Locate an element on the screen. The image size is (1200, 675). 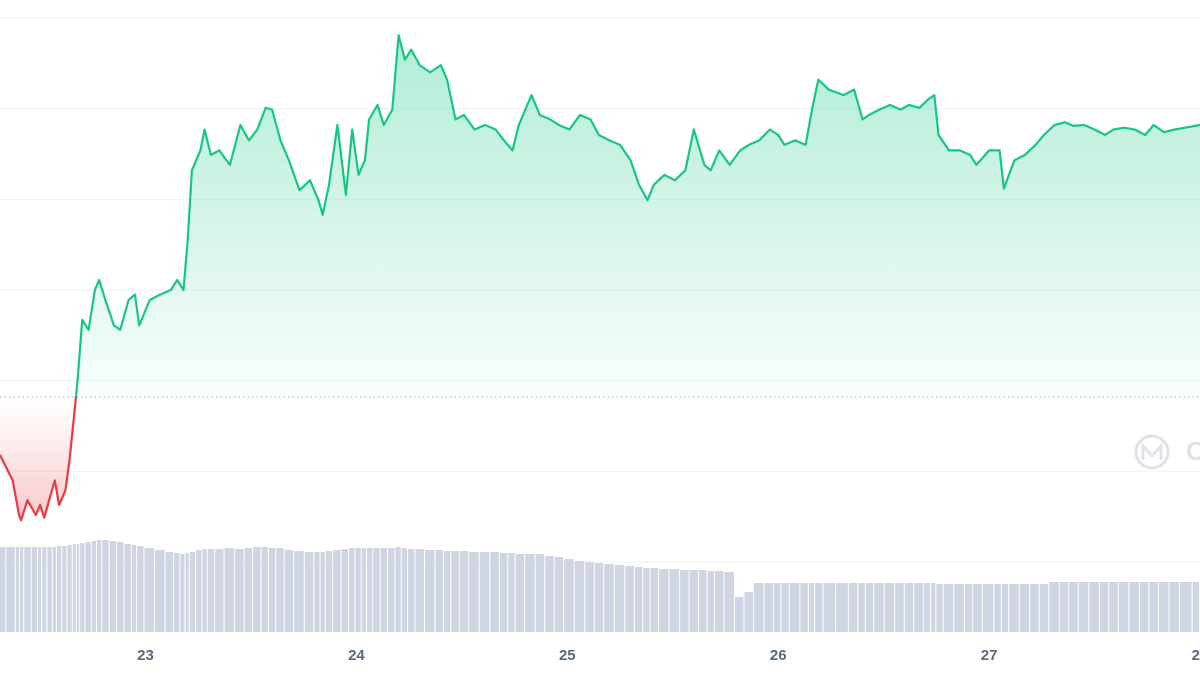
x-tick-label: 23 is located at coordinates (145, 655).